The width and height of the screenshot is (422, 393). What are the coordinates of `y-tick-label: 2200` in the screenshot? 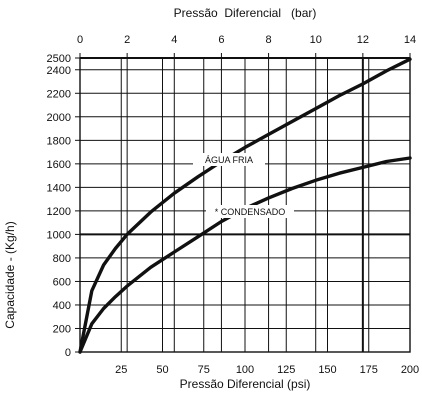 It's located at (59, 94).